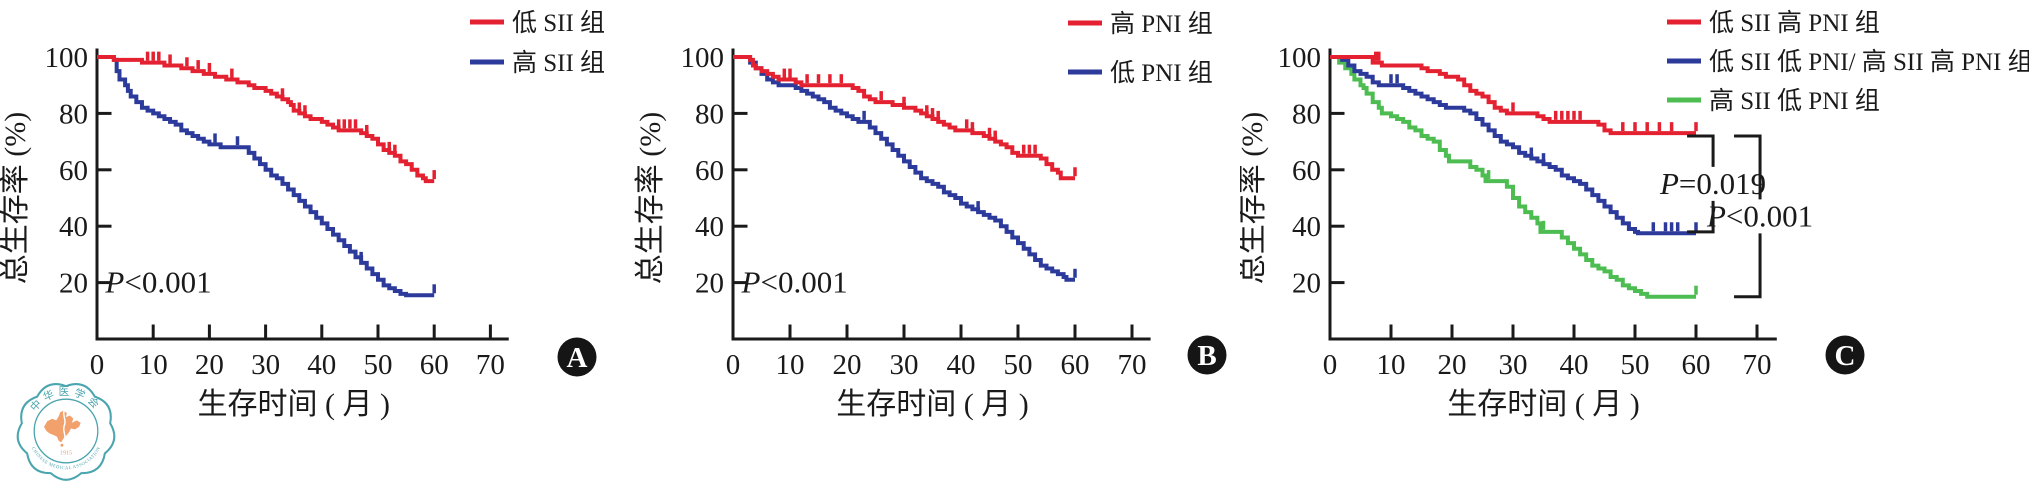 The image size is (2029, 483). I want to click on legend-label-low-sii-low-pni-high-sii-high-pni-group: 低 SII 低 PNI/ 高 SII 高 PNI 组, so click(1869, 62).